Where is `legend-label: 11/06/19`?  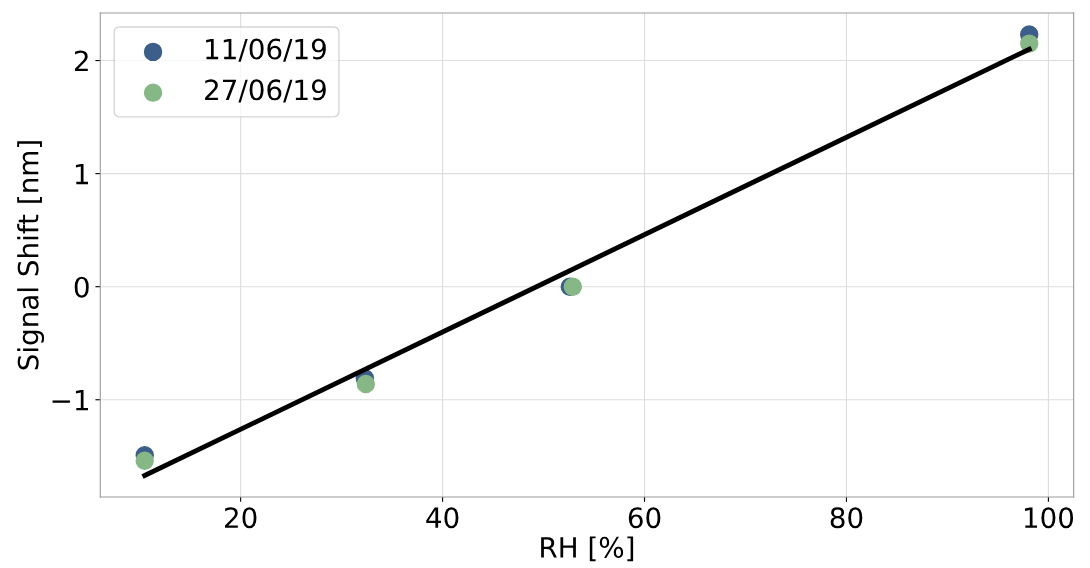 legend-label: 11/06/19 is located at coordinates (266, 50).